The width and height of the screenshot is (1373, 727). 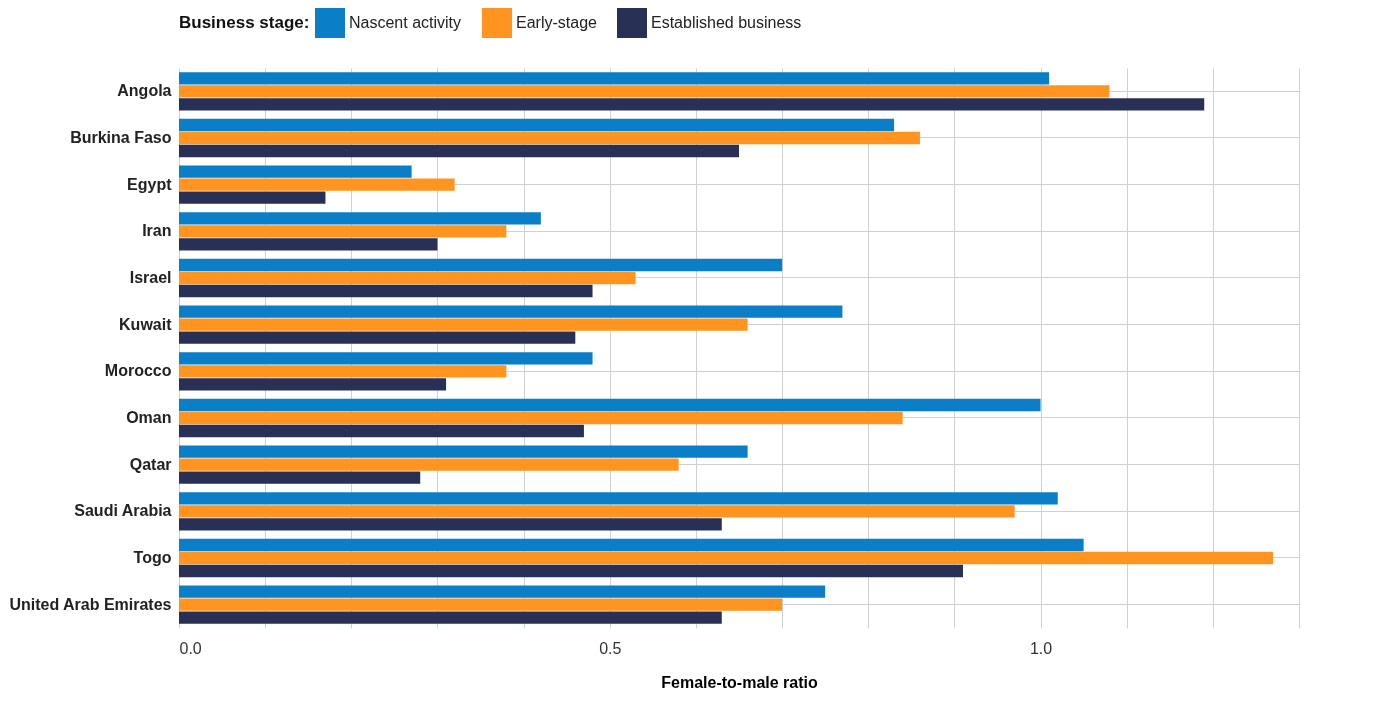 I want to click on x-tick-label: 0.0, so click(x=190, y=648).